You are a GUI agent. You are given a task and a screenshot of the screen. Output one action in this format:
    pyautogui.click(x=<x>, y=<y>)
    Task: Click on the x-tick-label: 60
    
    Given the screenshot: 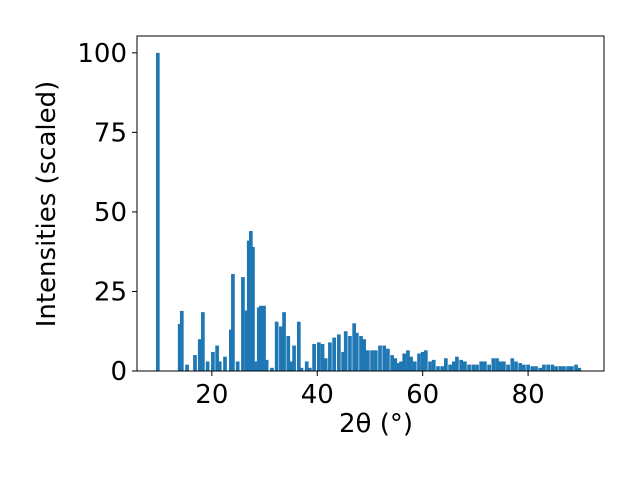 What is the action you would take?
    pyautogui.click(x=422, y=395)
    